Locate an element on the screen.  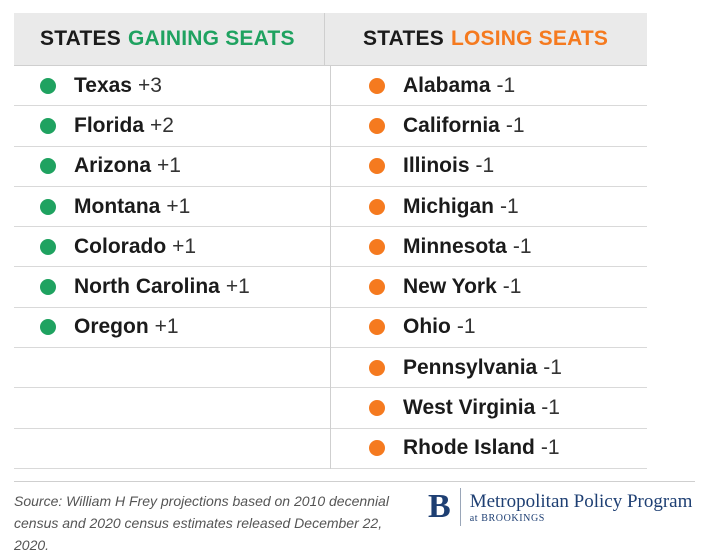
table-row: Minnesota -1 is located at coordinates (489, 247).